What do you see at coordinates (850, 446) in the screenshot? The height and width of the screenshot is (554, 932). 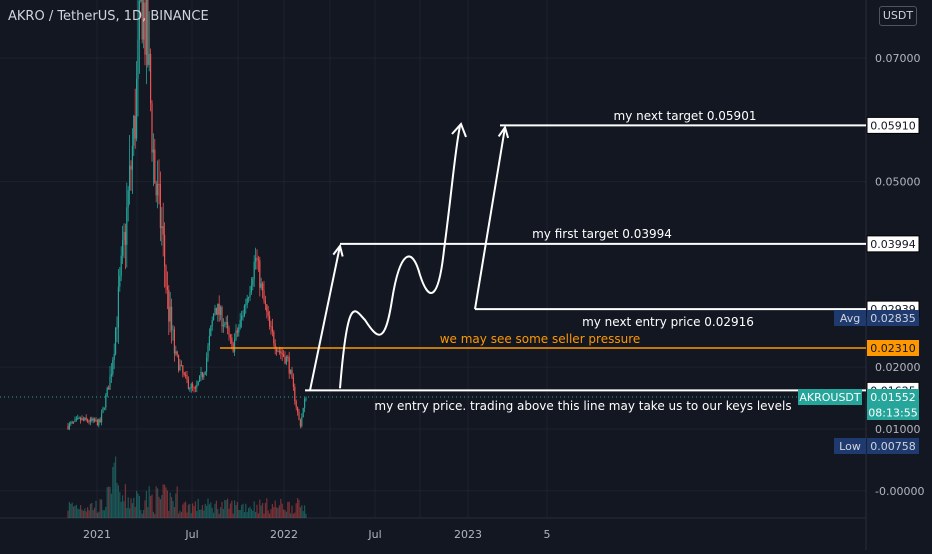 I see `low-label-badge-text: Low` at bounding box center [850, 446].